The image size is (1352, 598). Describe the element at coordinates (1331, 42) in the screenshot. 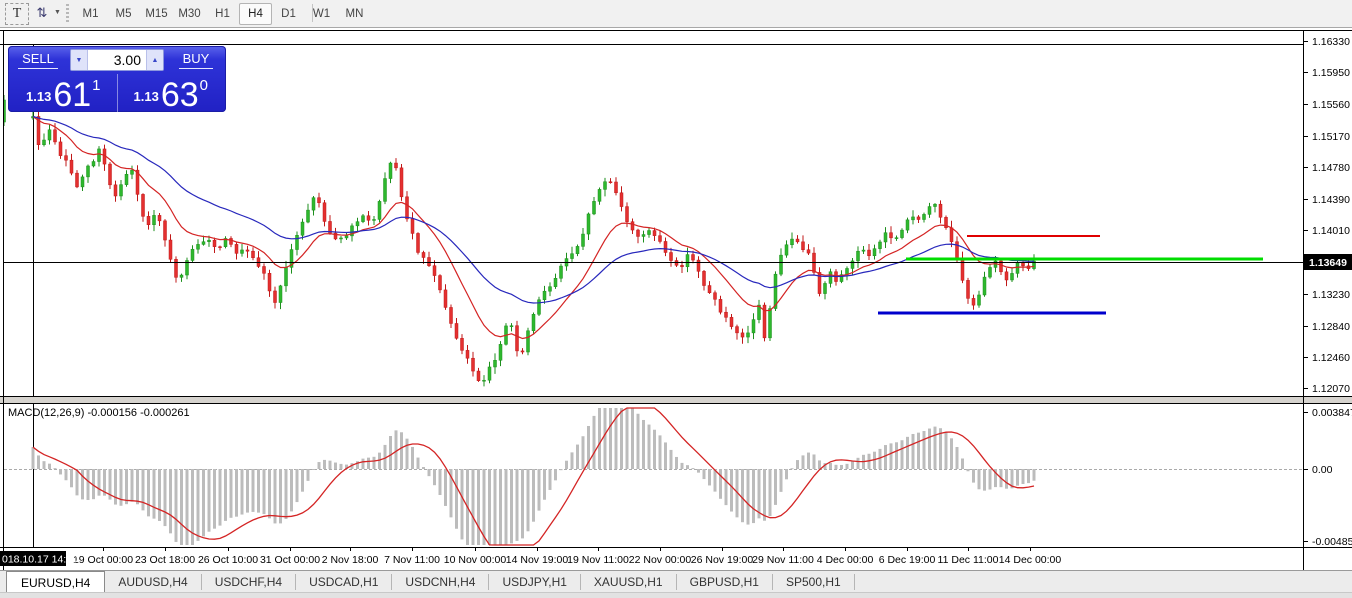

I see `price-tick-label: 1.16330` at that location.